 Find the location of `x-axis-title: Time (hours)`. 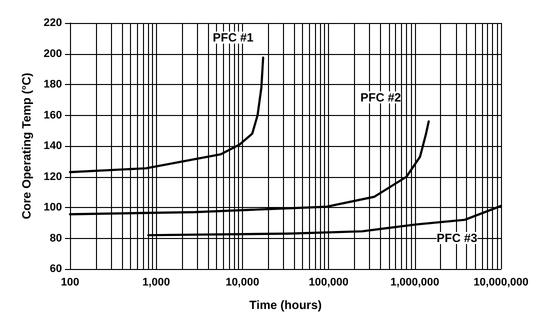

x-axis-title: Time (hours) is located at coordinates (285, 305).